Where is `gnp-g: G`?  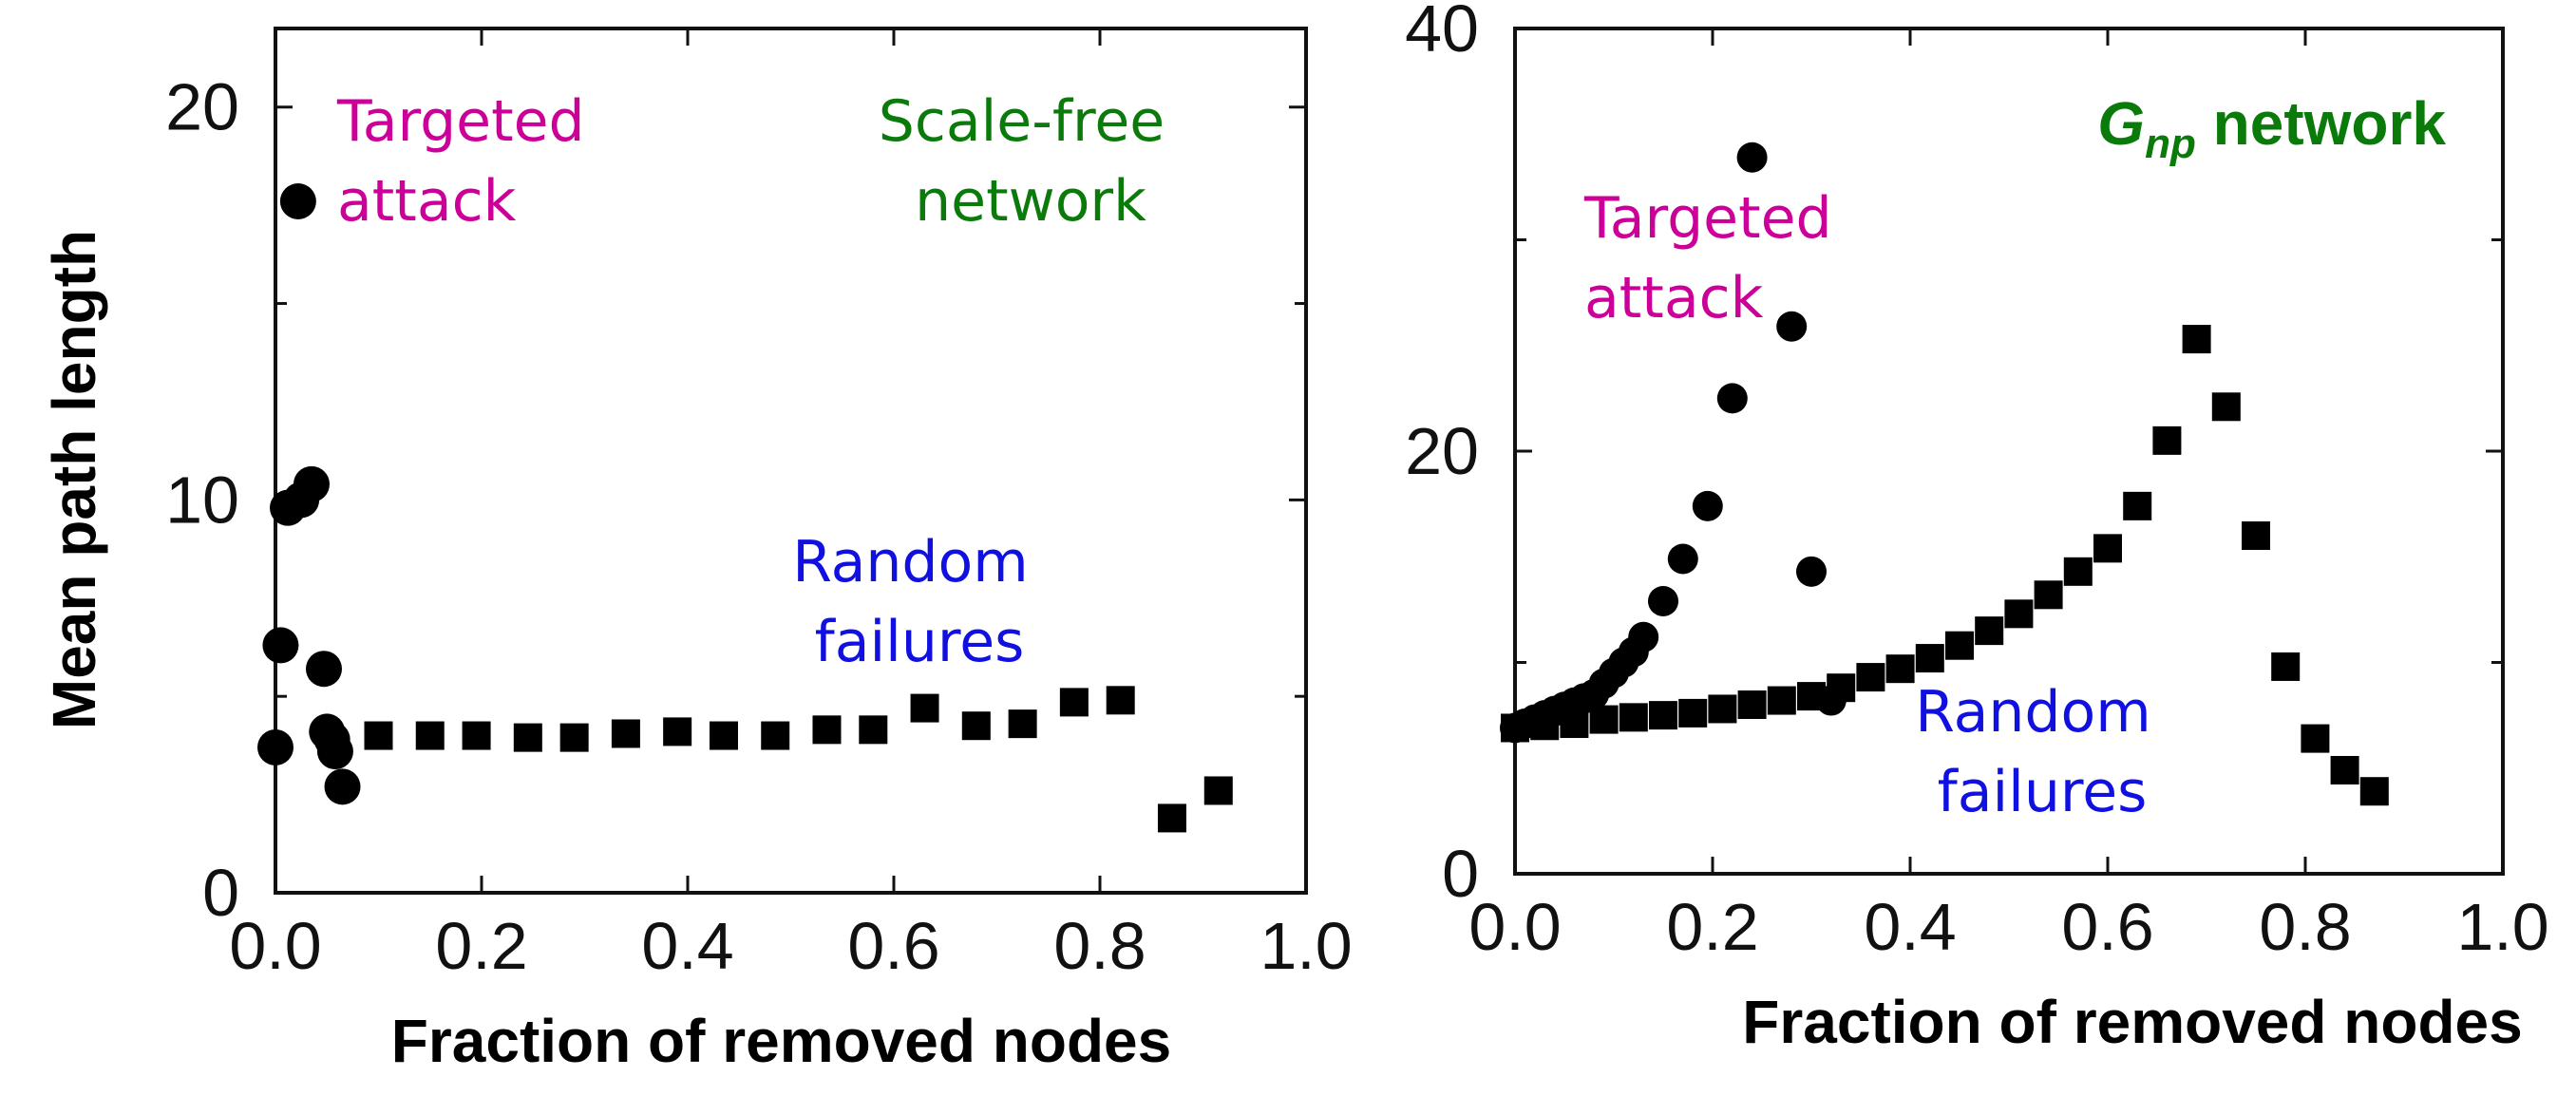 gnp-g: G is located at coordinates (2121, 124).